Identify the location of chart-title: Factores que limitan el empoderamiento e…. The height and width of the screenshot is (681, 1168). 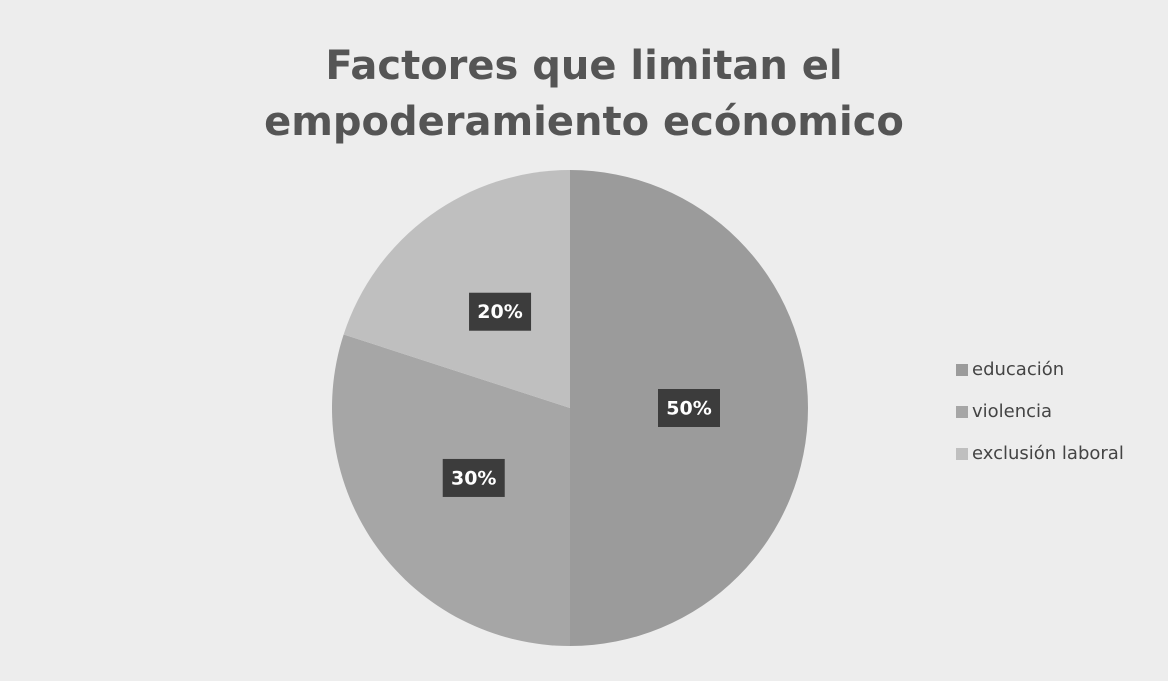
(584, 94).